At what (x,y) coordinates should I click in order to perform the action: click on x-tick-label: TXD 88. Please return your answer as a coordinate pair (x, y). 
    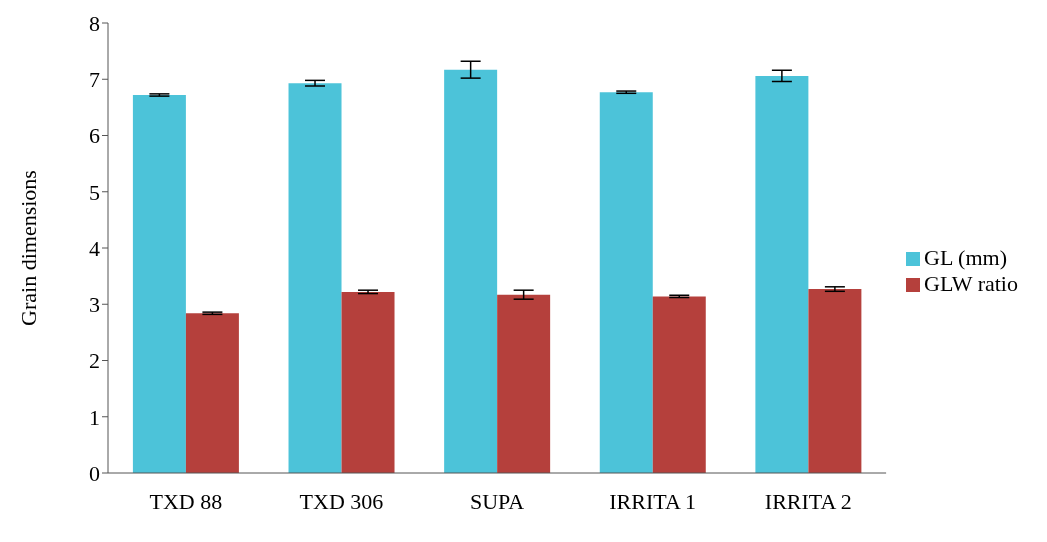
    Looking at the image, I should click on (186, 501).